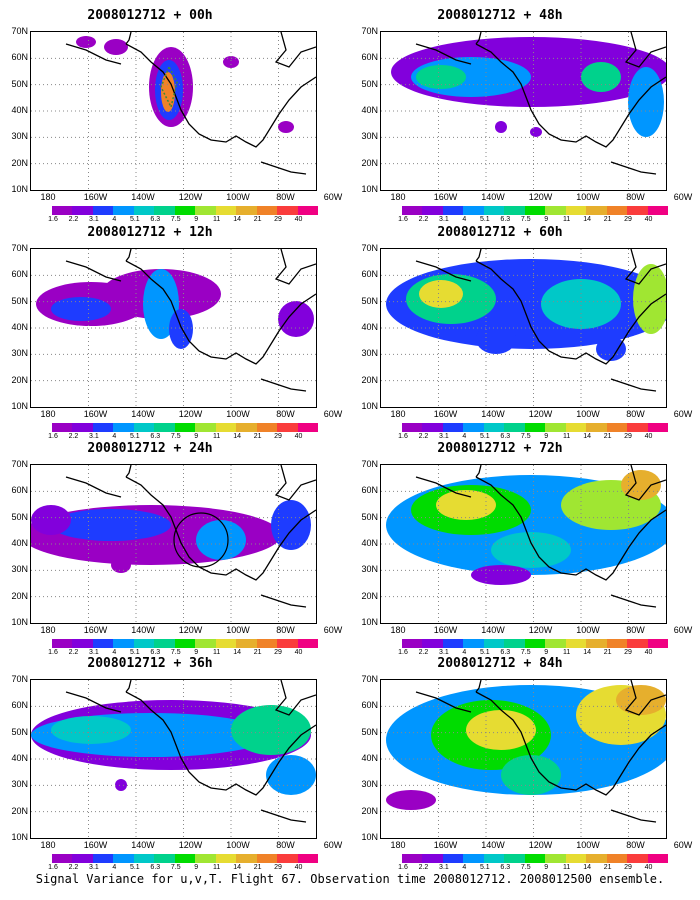  I want to click on lat-tick-label: 70N, so click(19, 464).